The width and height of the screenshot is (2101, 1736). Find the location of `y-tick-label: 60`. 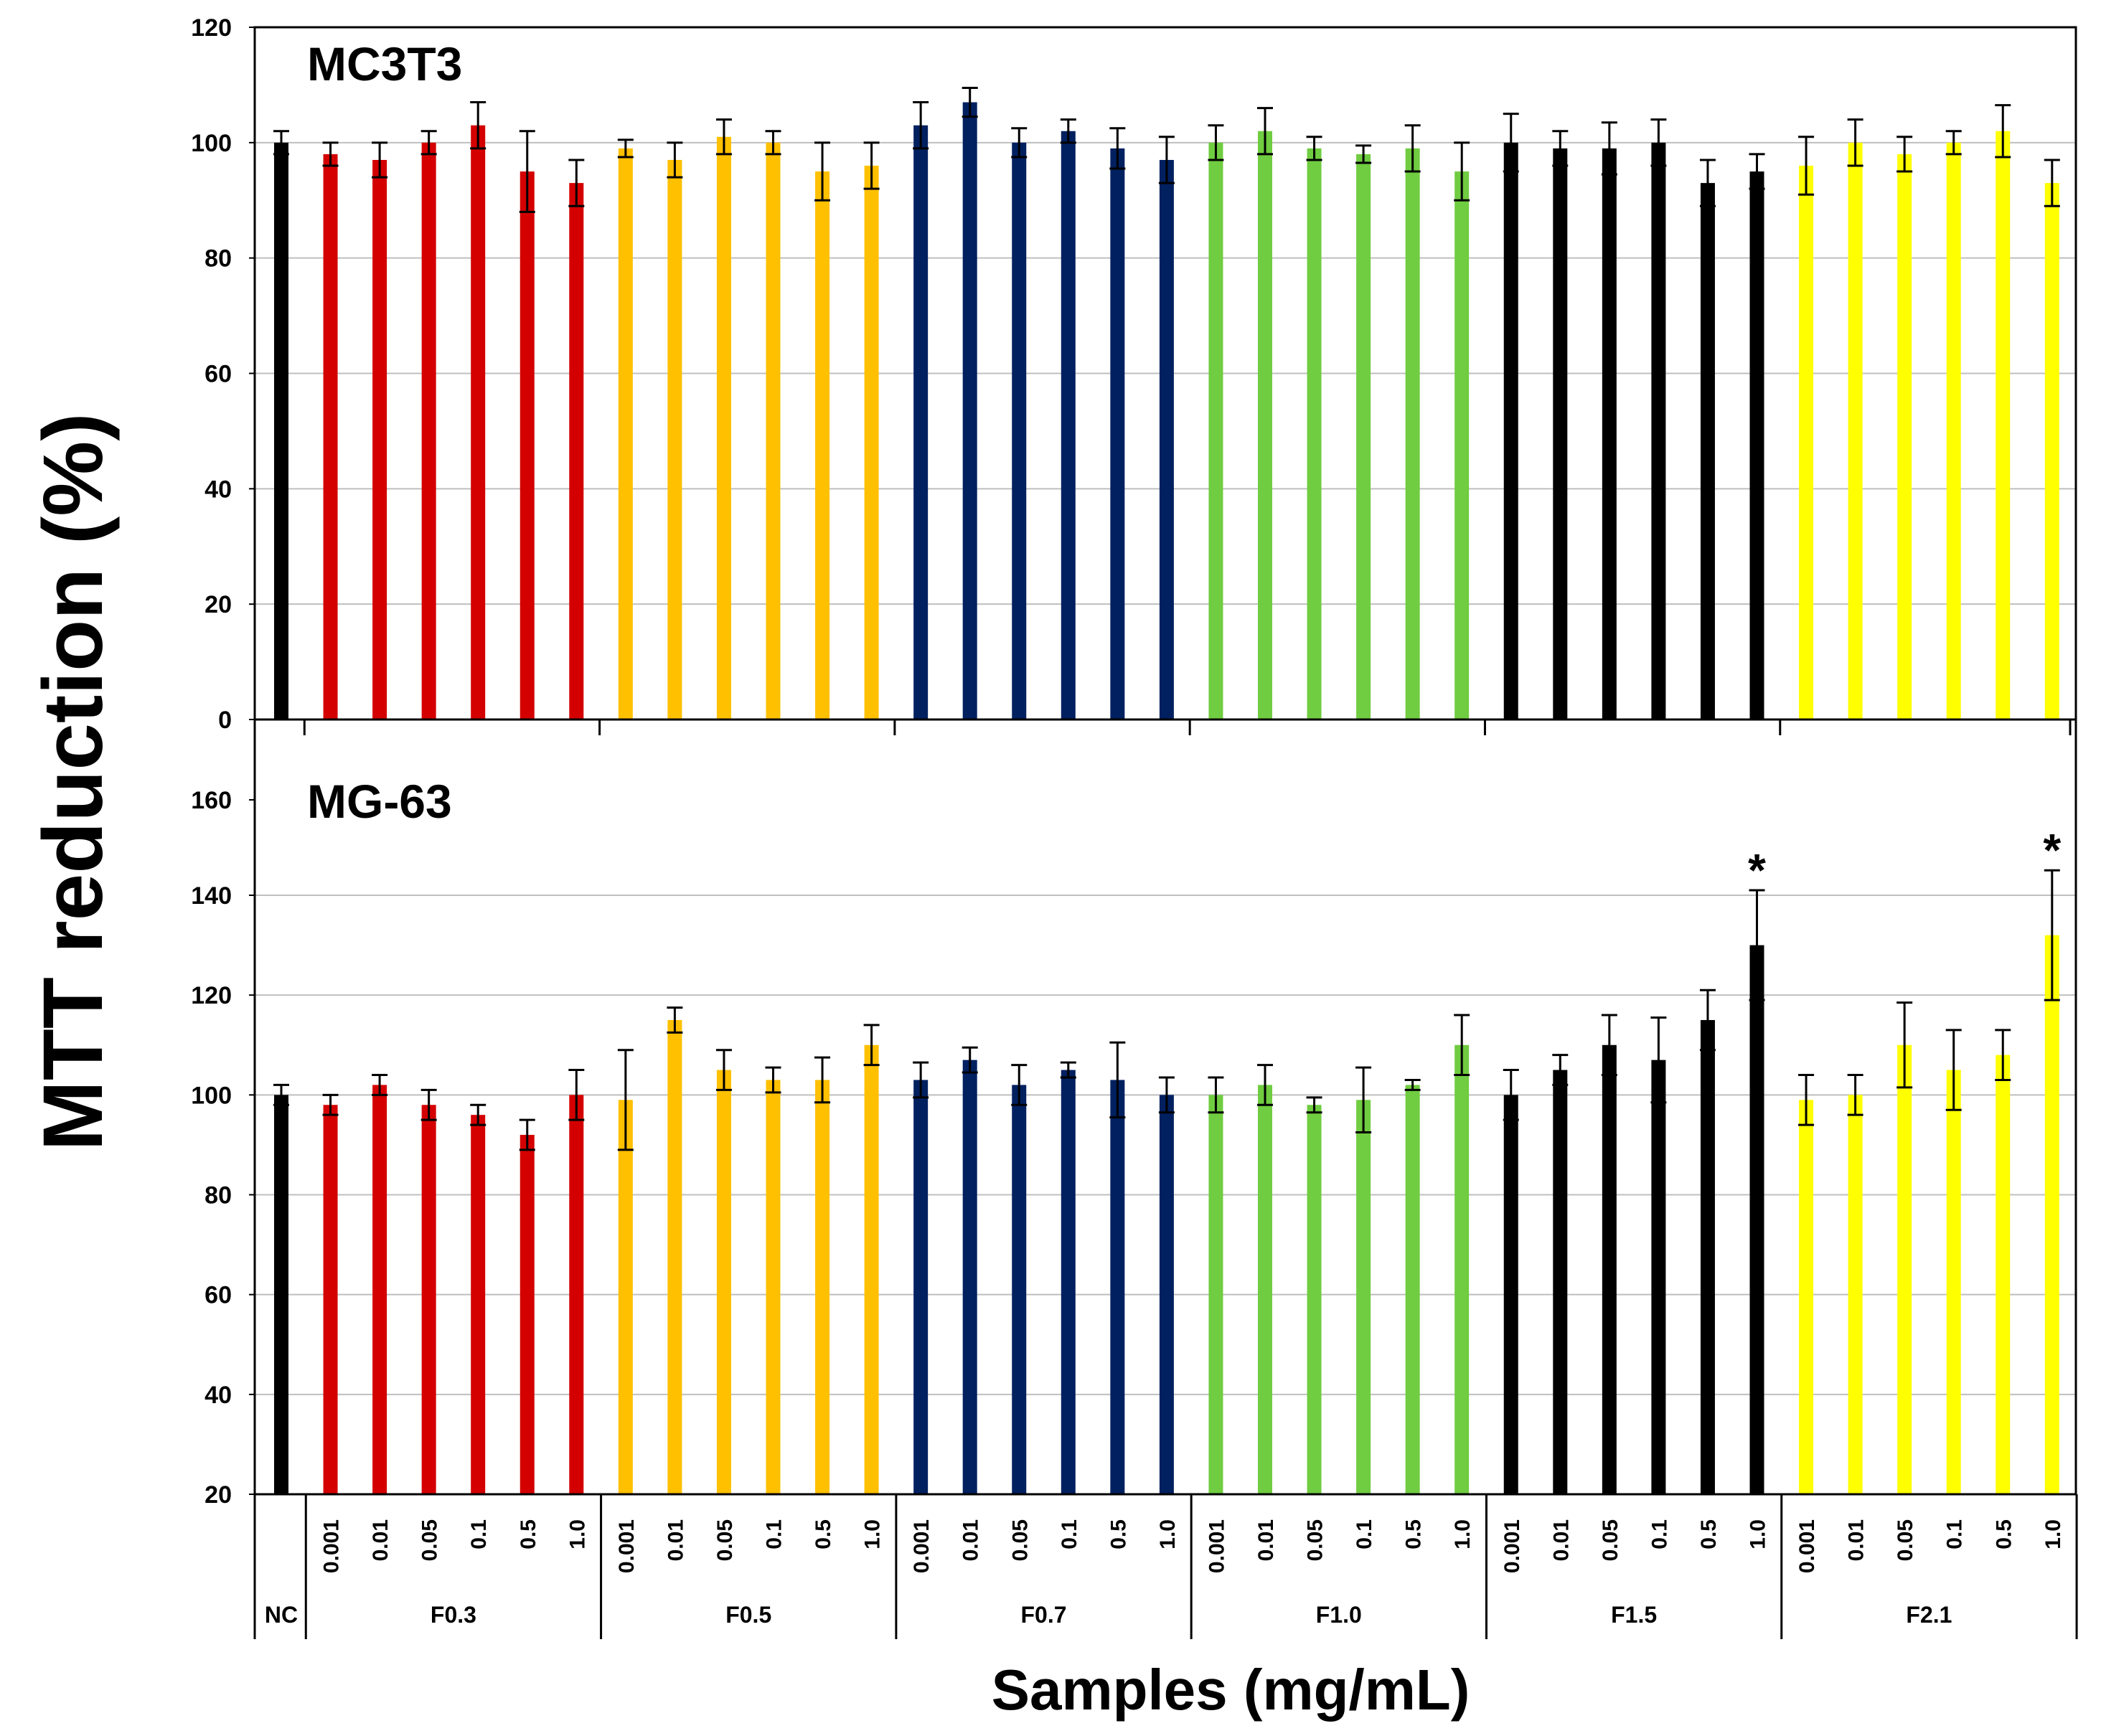

y-tick-label: 60 is located at coordinates (219, 374).